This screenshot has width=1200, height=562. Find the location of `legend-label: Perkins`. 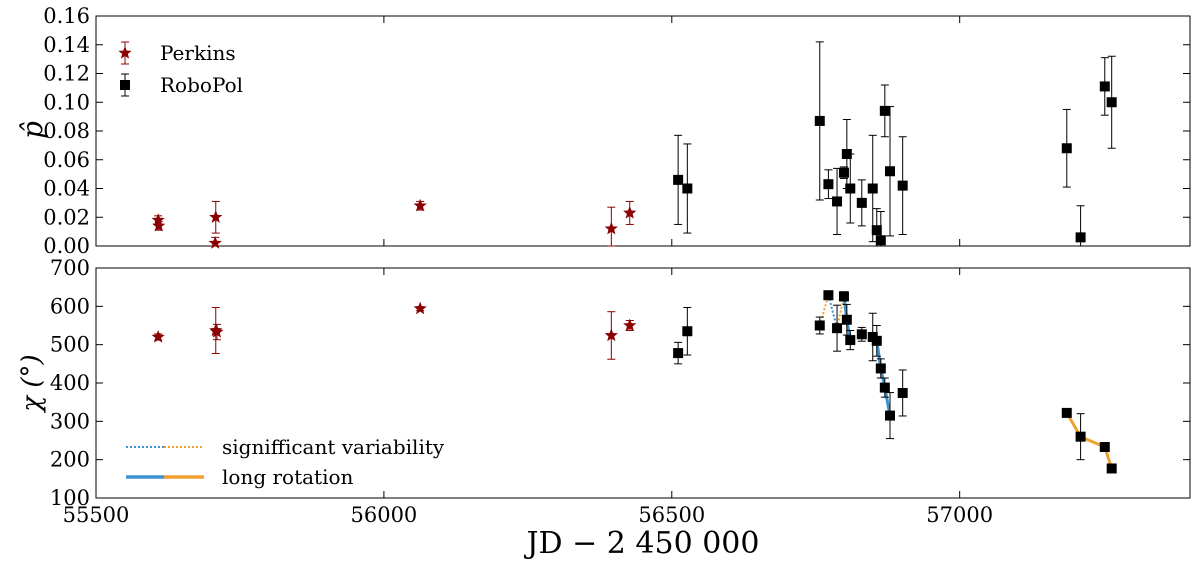

legend-label: Perkins is located at coordinates (198, 53).